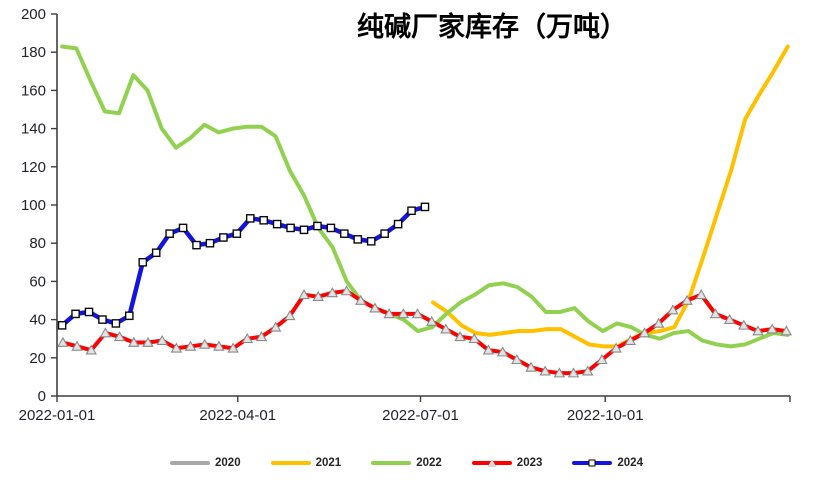 The image size is (813, 482). I want to click on legend-label: 2021, so click(328, 463).